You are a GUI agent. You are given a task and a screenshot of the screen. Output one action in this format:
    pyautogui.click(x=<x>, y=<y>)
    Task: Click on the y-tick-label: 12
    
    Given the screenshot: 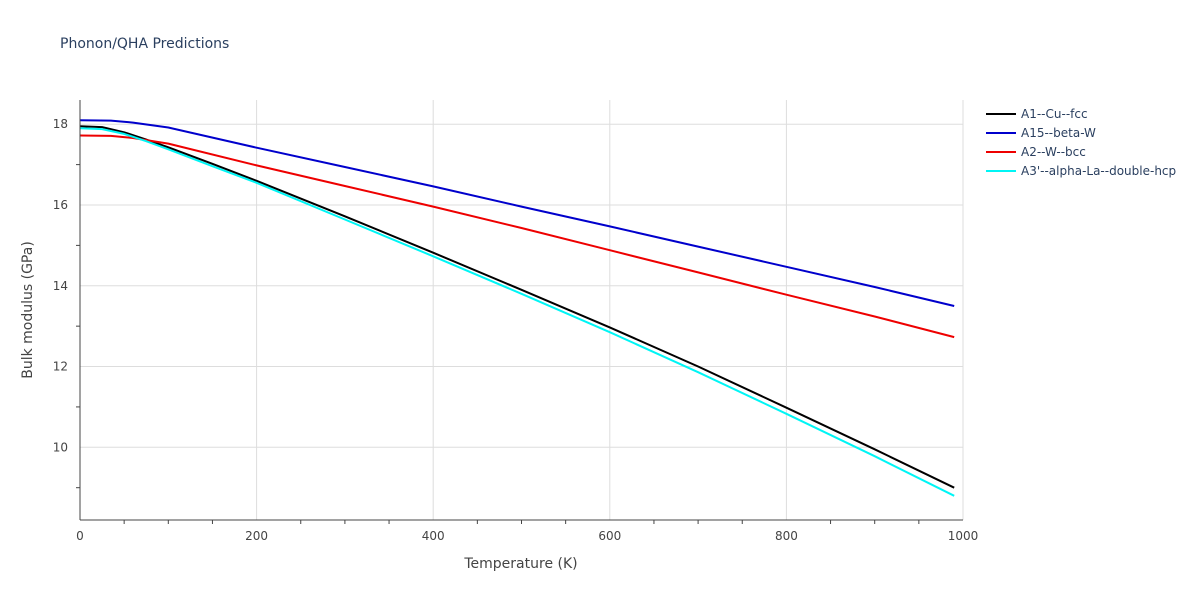 What is the action you would take?
    pyautogui.click(x=60, y=367)
    